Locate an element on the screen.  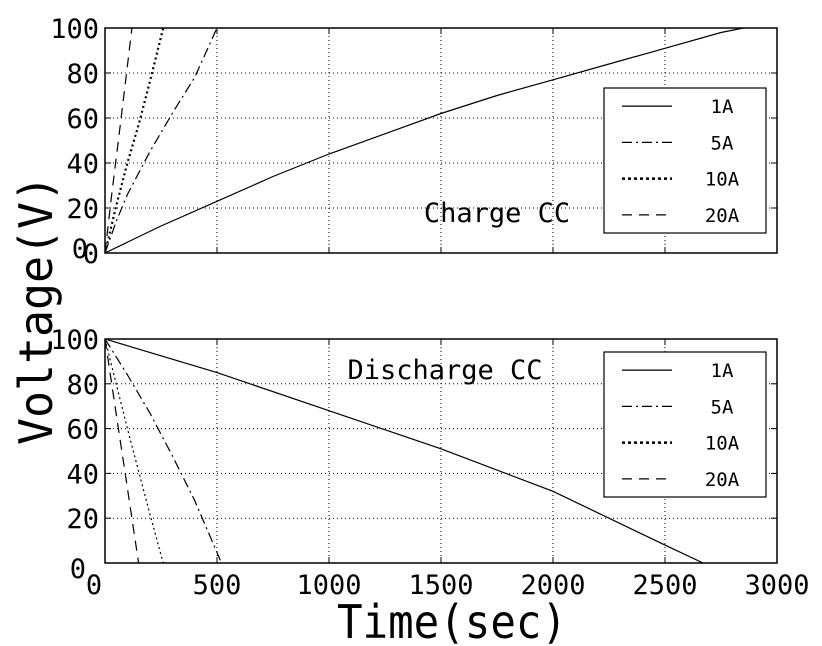
discharge-annotation: Discharge CC is located at coordinates (444, 370).